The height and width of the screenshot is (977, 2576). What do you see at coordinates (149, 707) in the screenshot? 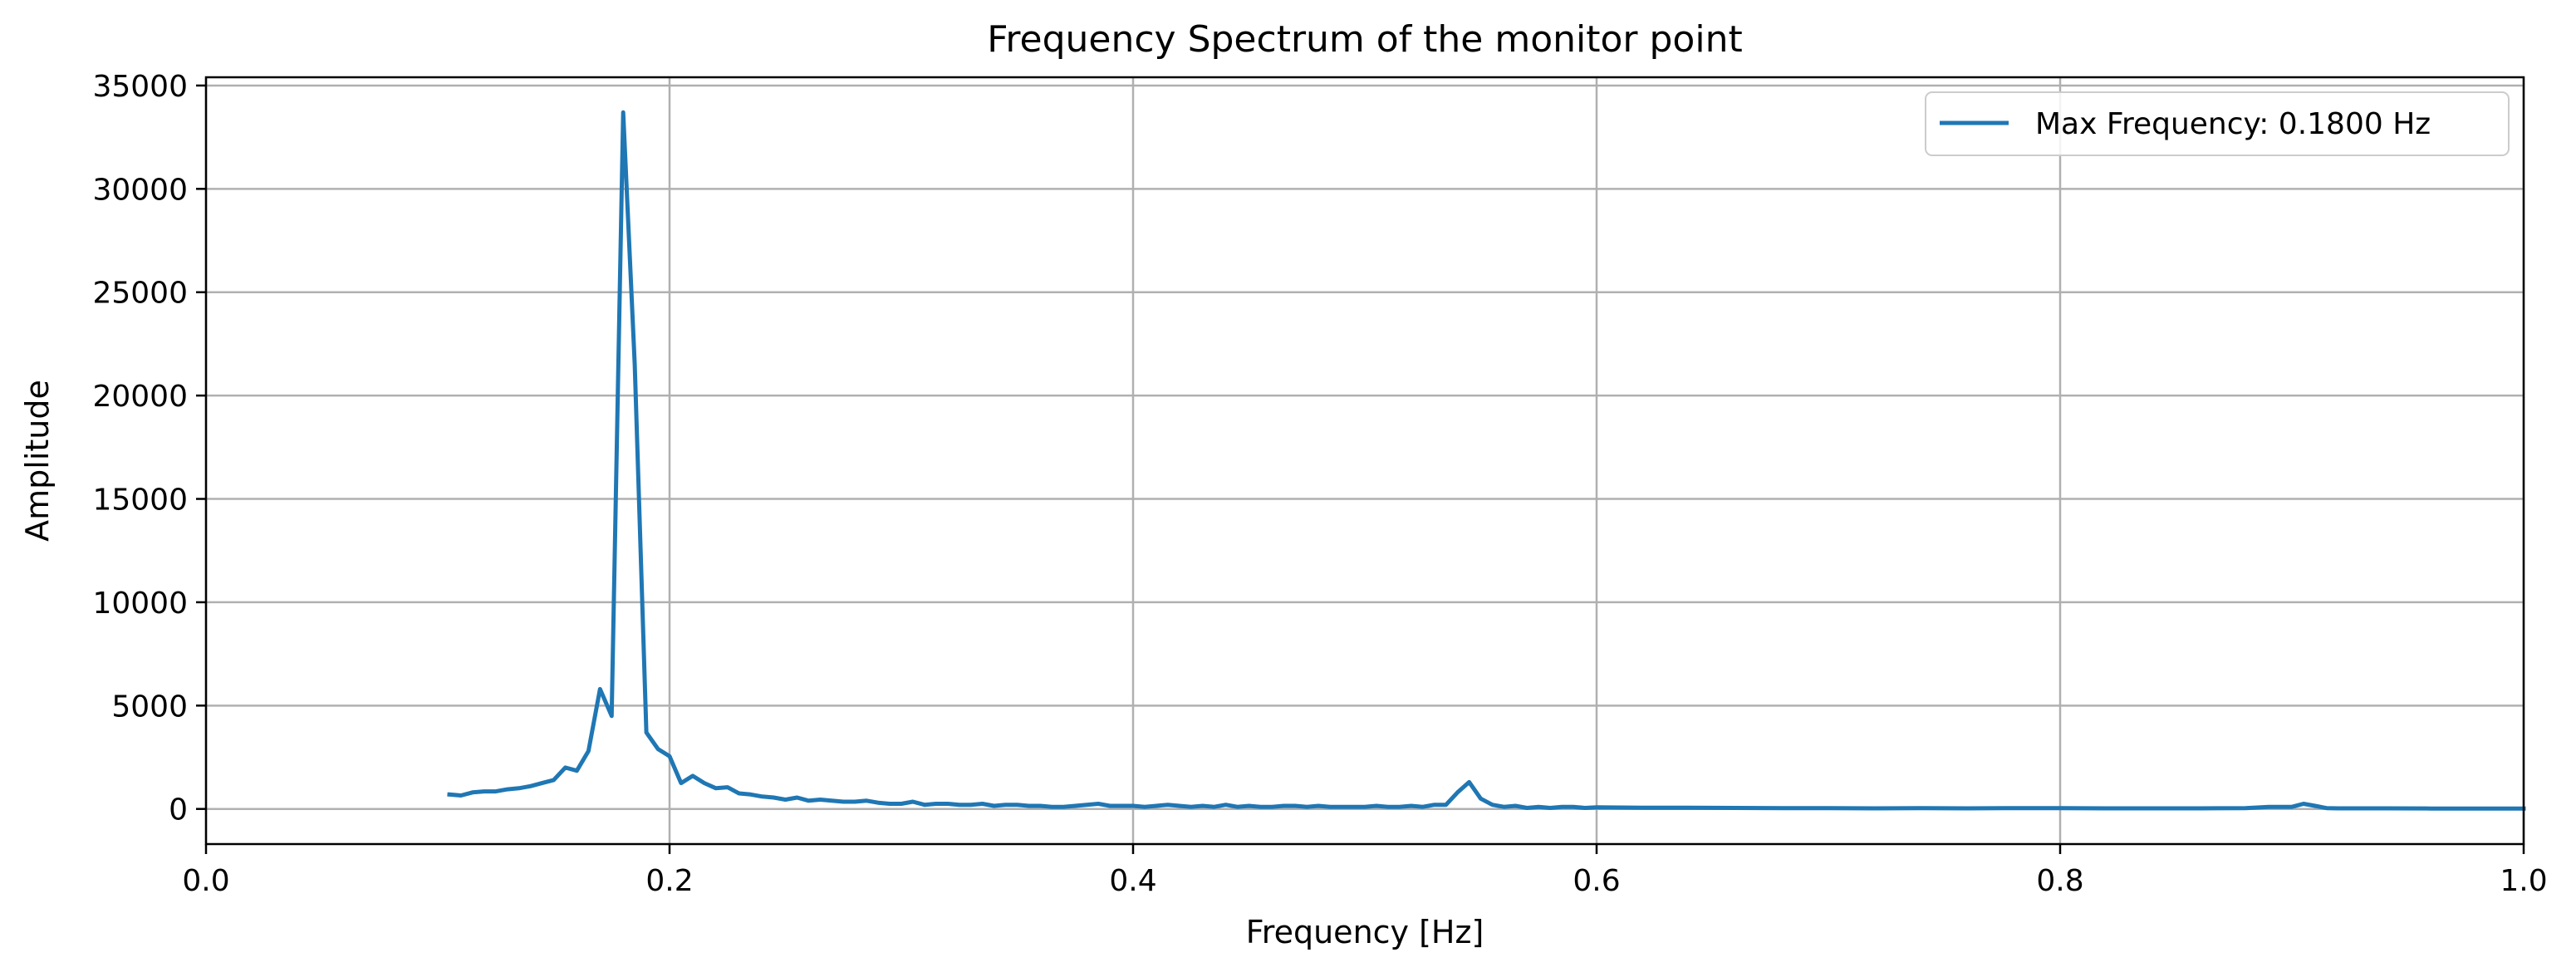
I see `y-tick-label: 5000` at bounding box center [149, 707].